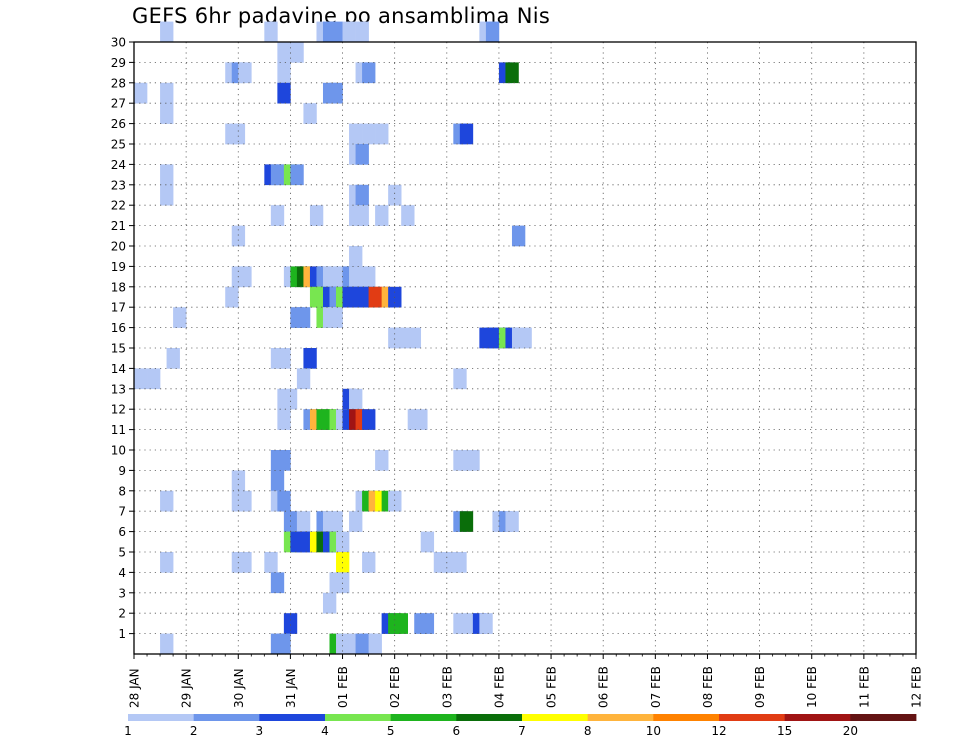  Describe the element at coordinates (447, 687) in the screenshot. I see `x-tick-label: 03 FEB` at that location.